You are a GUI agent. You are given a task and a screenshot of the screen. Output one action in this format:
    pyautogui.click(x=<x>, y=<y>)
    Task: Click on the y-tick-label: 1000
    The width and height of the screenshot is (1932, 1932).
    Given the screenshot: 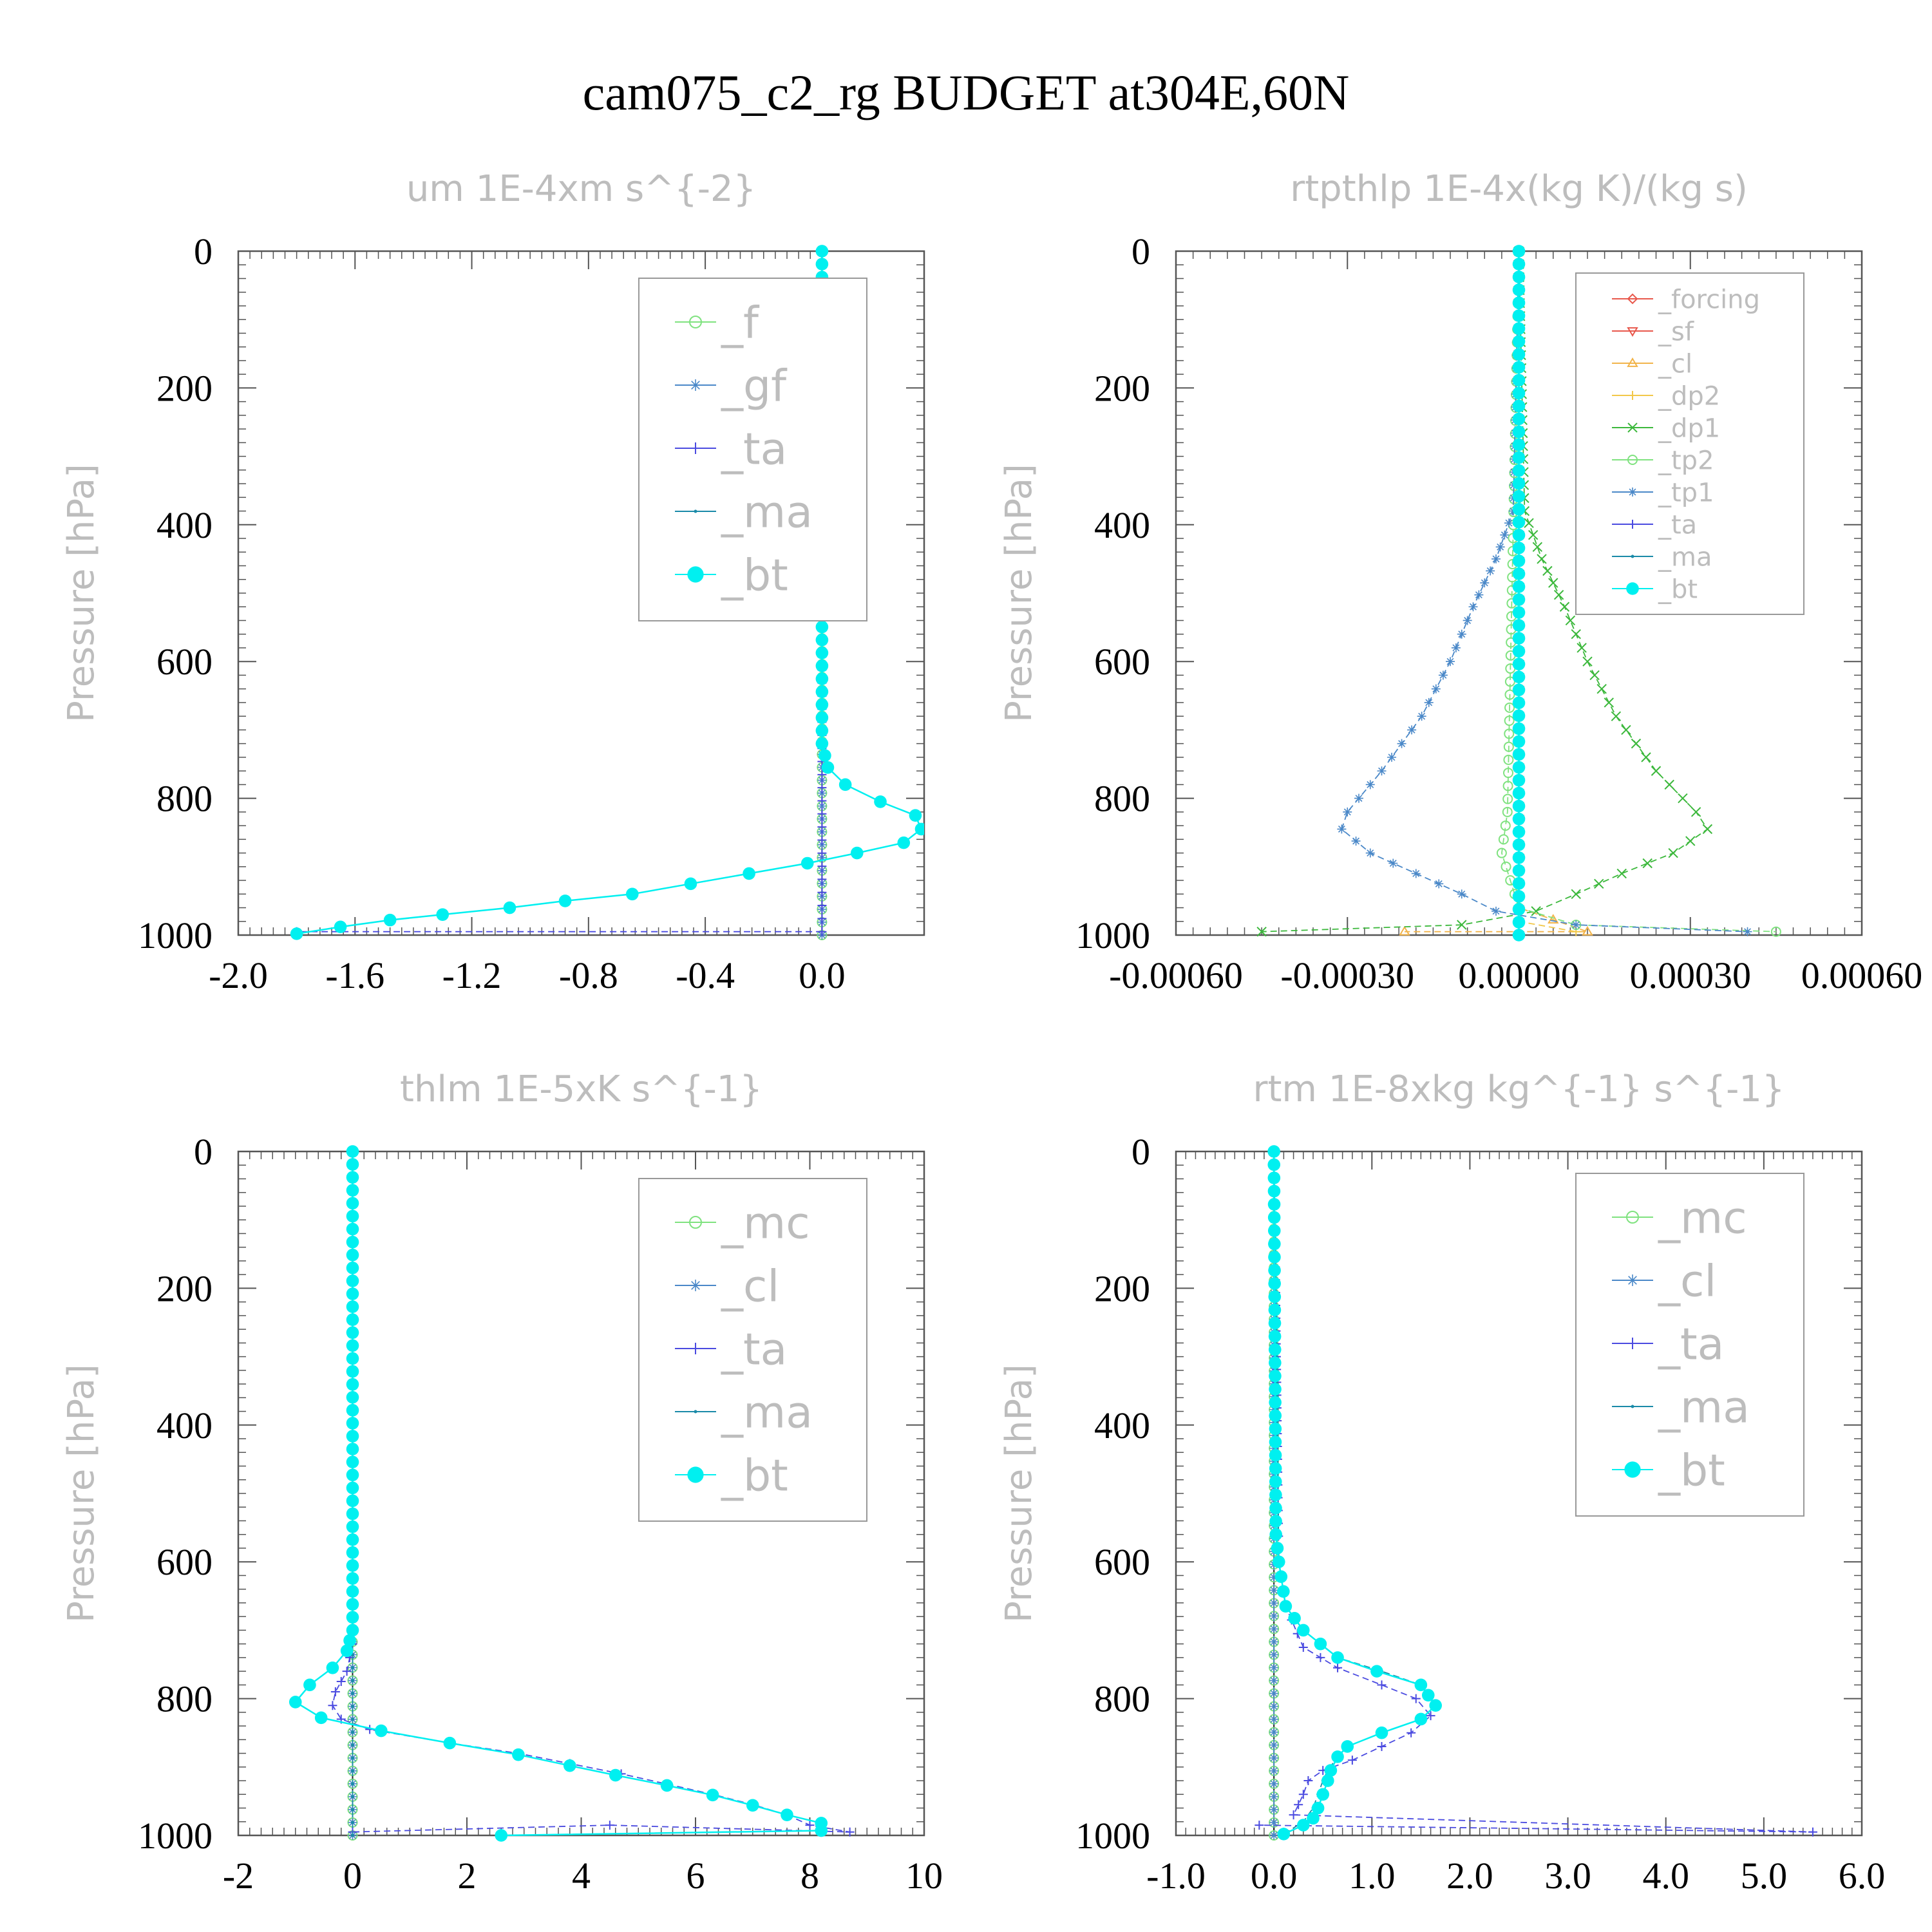 What is the action you would take?
    pyautogui.click(x=1112, y=935)
    